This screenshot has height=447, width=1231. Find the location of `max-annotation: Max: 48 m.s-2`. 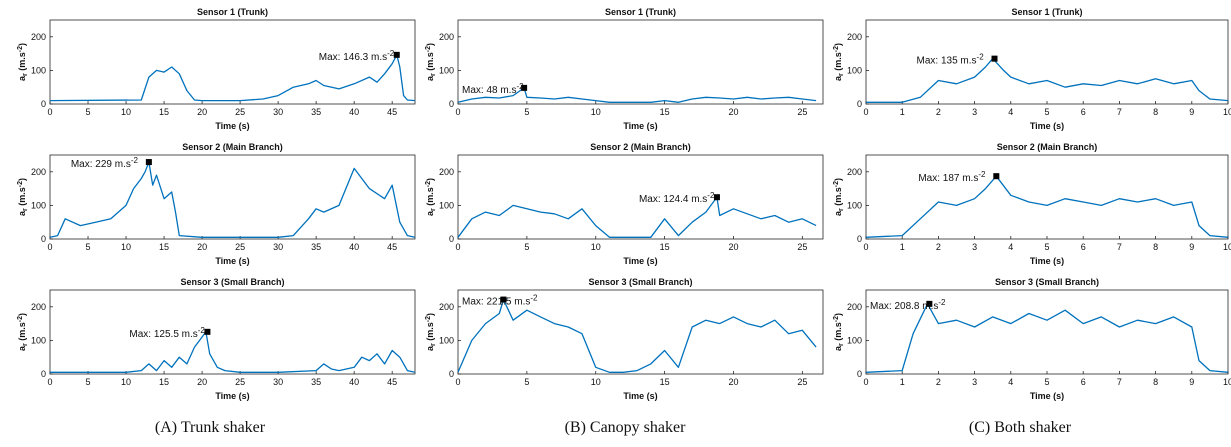

max-annotation: Max: 48 m.s-2 is located at coordinates (493, 89).